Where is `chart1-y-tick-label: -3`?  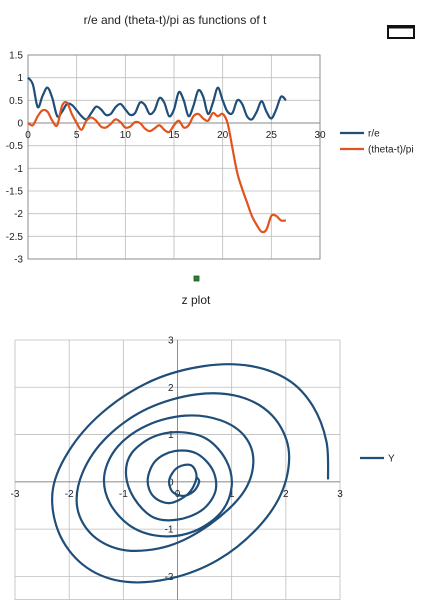
chart1-y-tick-label: -3 is located at coordinates (18, 260).